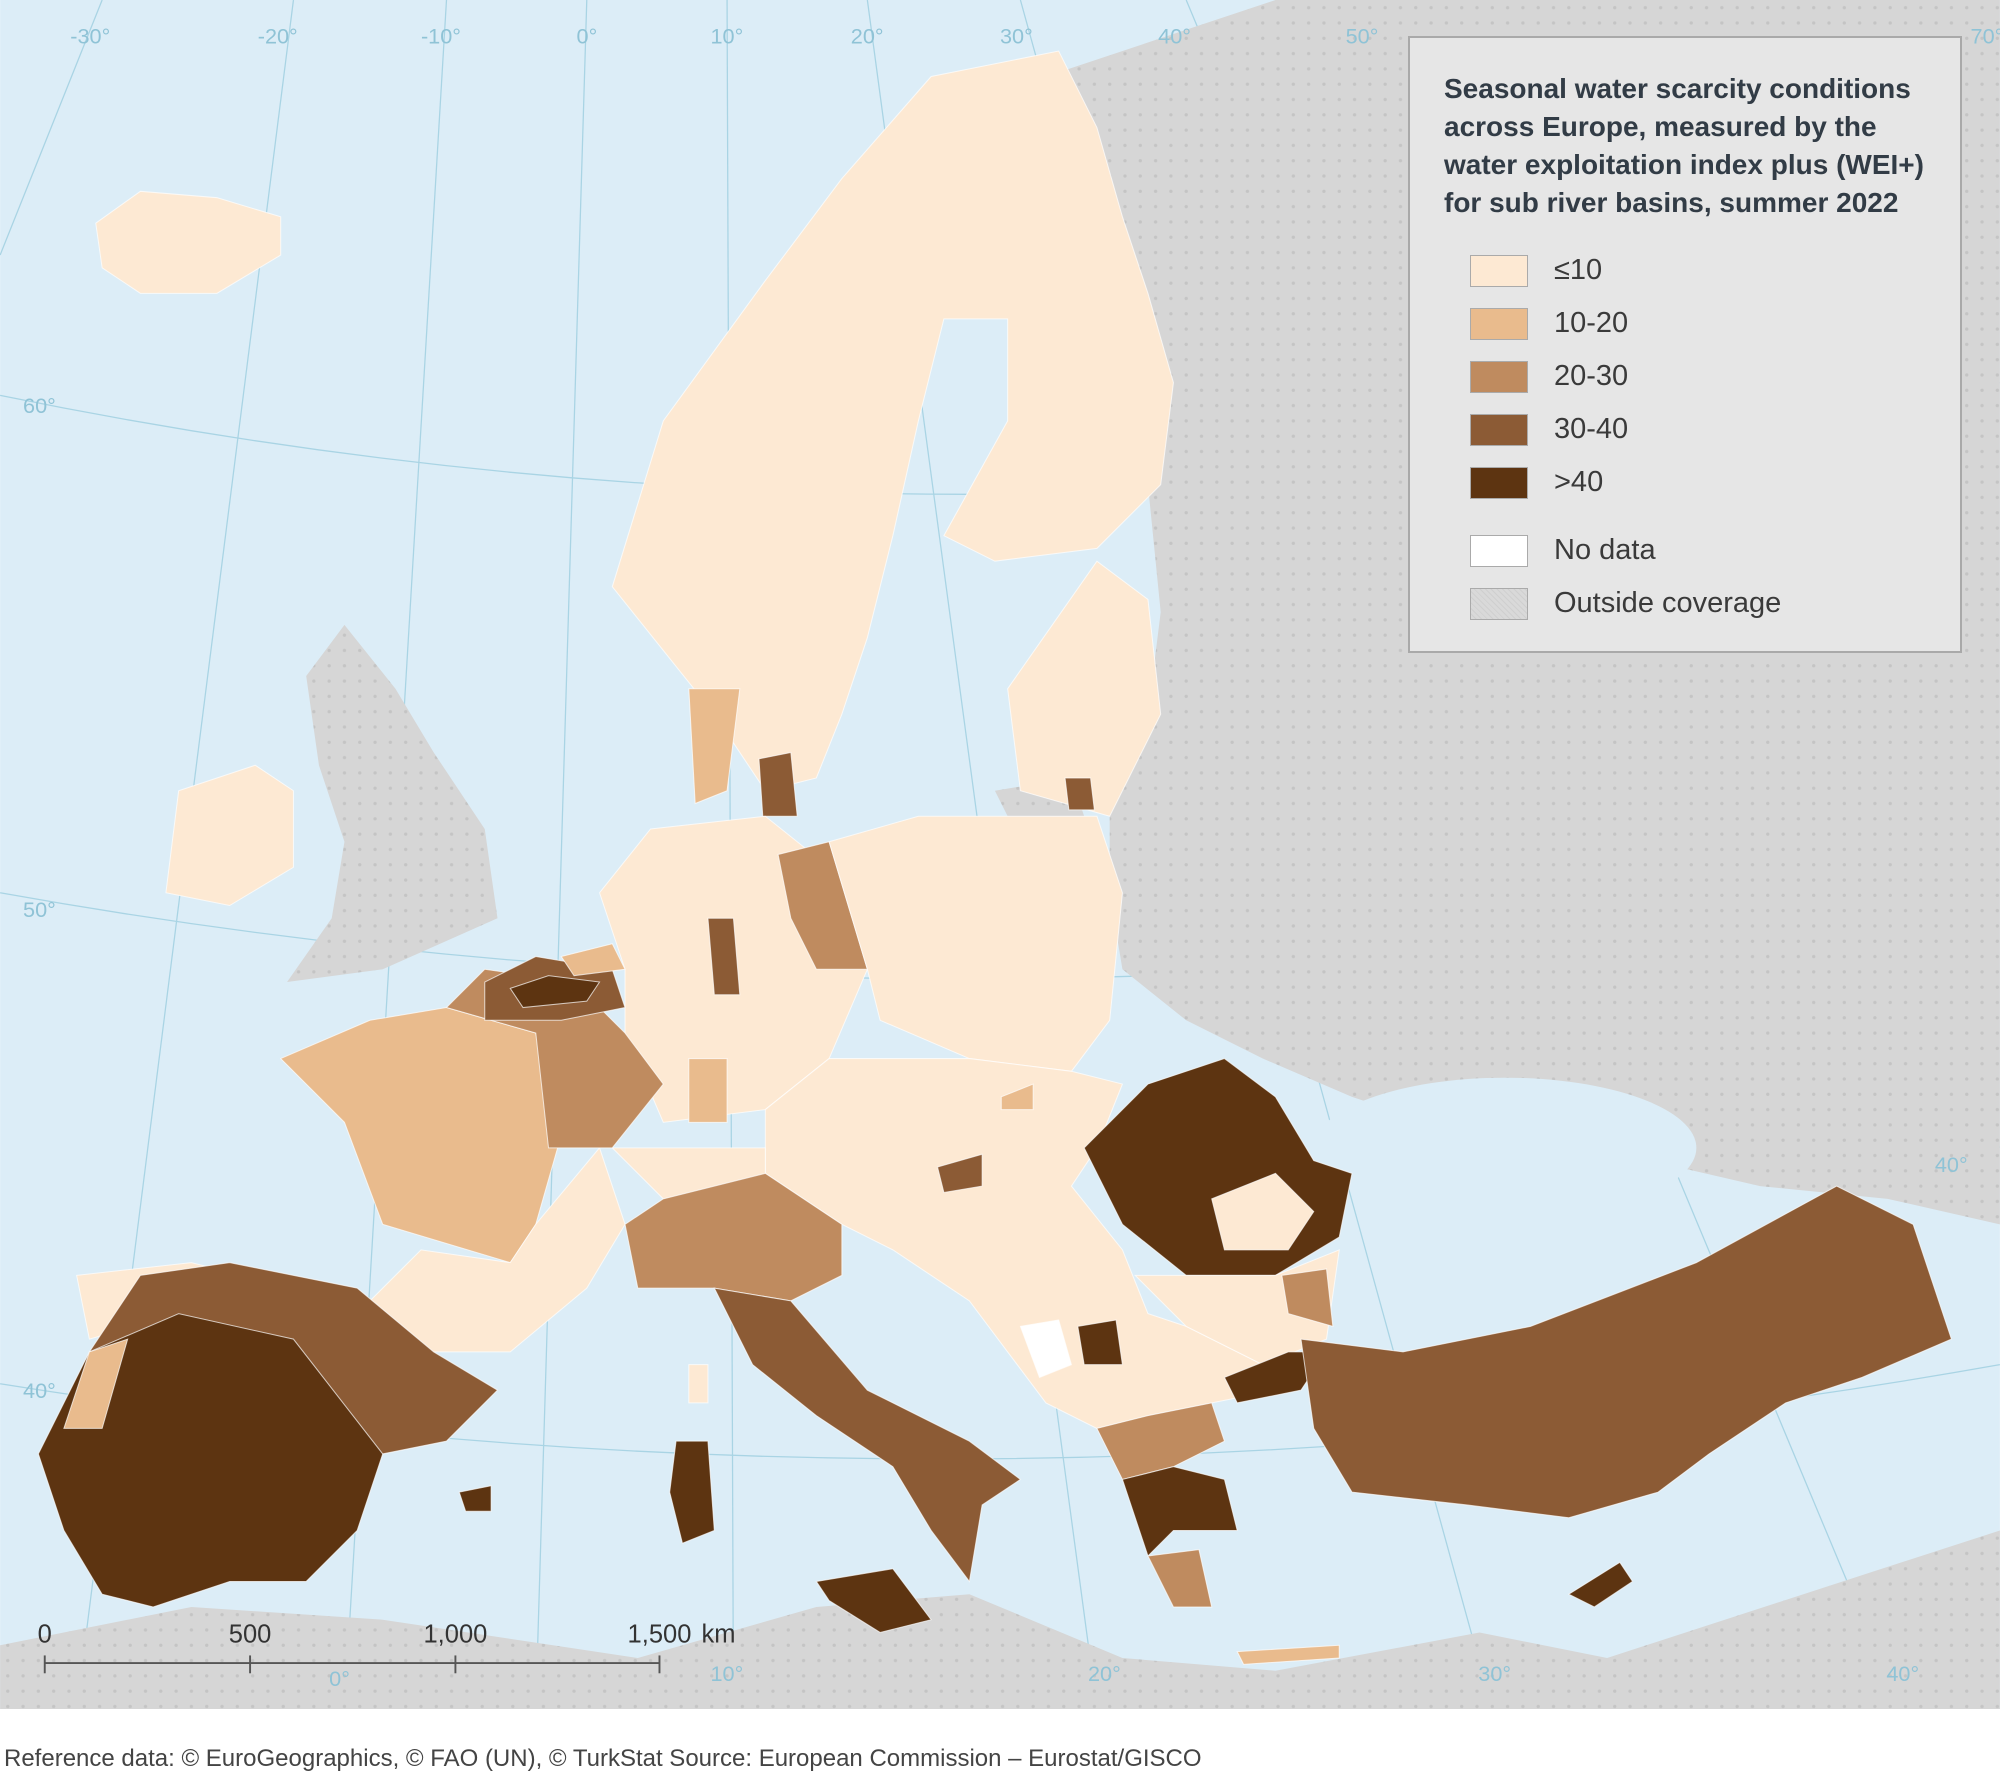  I want to click on legend-label: 20-30, so click(1591, 376).